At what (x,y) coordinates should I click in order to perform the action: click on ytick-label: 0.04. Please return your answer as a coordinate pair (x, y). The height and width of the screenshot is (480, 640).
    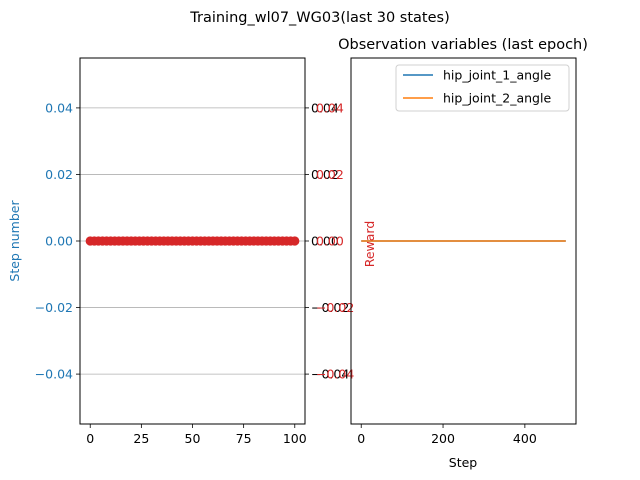
    Looking at the image, I should click on (59, 107).